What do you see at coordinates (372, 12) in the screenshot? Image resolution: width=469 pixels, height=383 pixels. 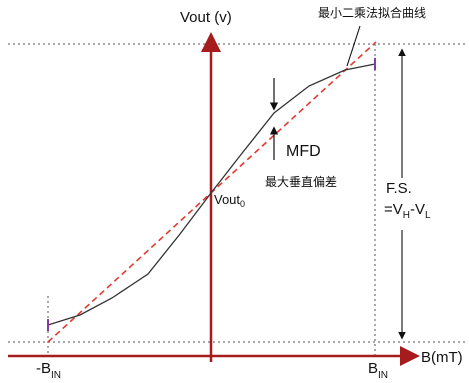 I see `fit-line-label: 最小二乘法拟合曲线` at bounding box center [372, 12].